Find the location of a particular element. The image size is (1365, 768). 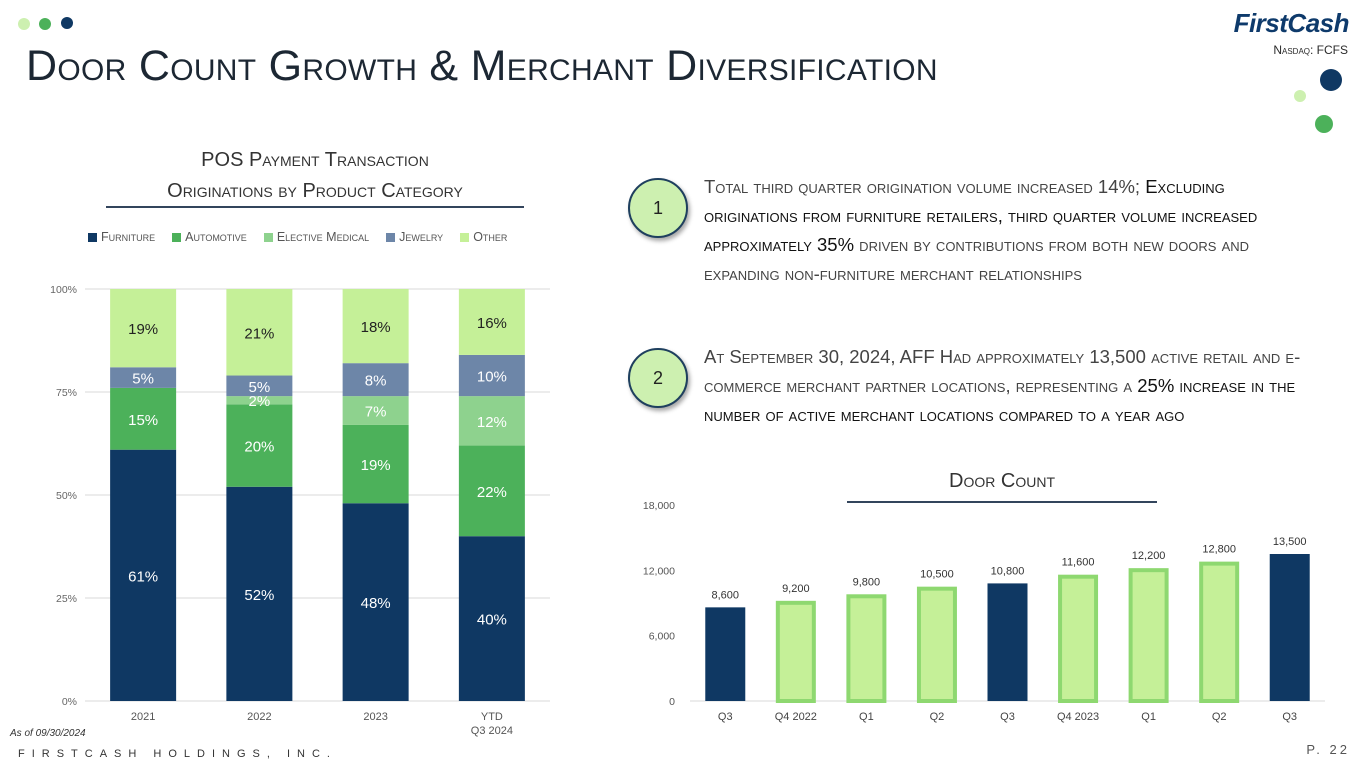

pos-segment-label: 15% is located at coordinates (143, 420).